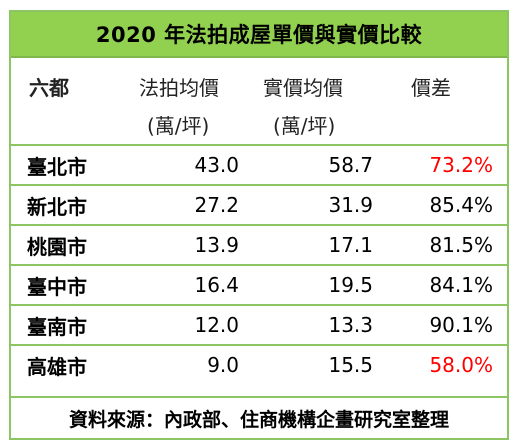  Describe the element at coordinates (461, 165) in the screenshot. I see `price-difference: 73.2%` at that location.